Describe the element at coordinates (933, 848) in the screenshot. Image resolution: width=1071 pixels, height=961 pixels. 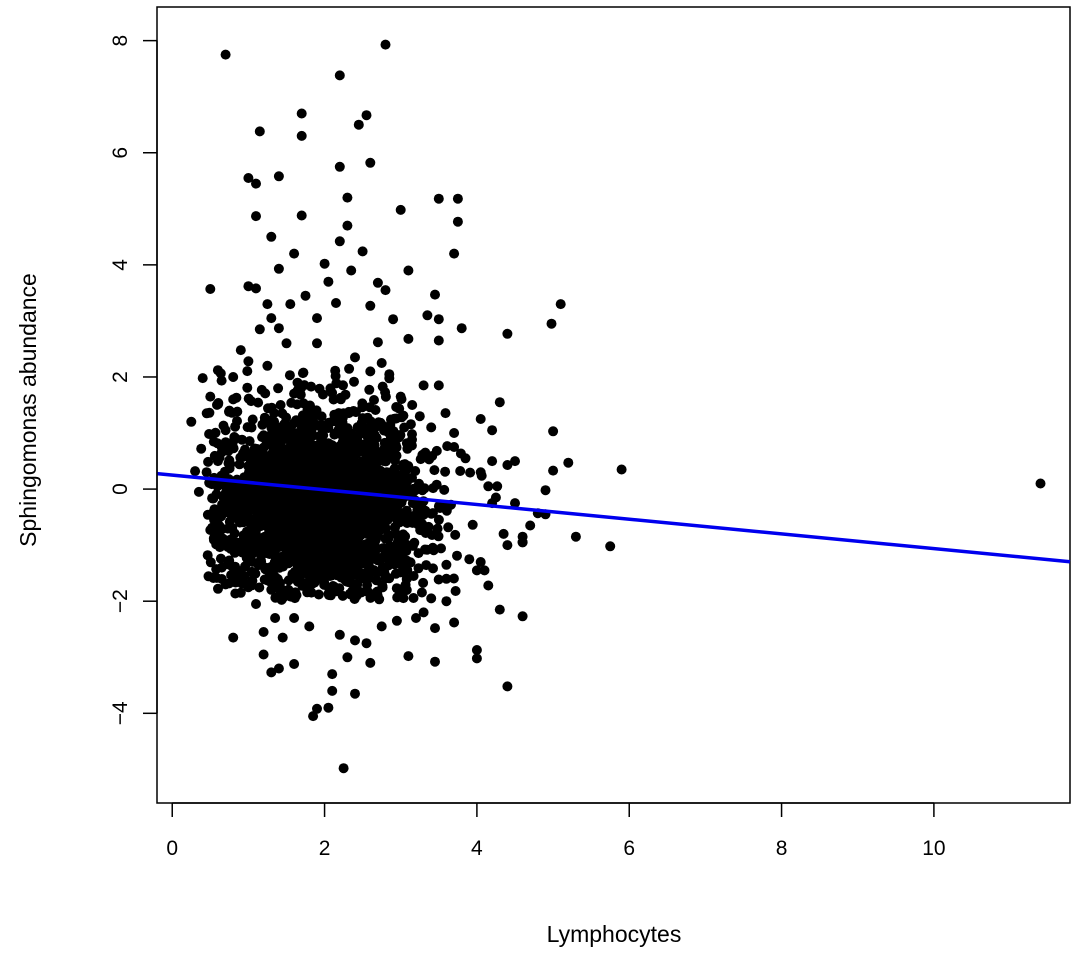
I see `x-tick-label: 10` at that location.